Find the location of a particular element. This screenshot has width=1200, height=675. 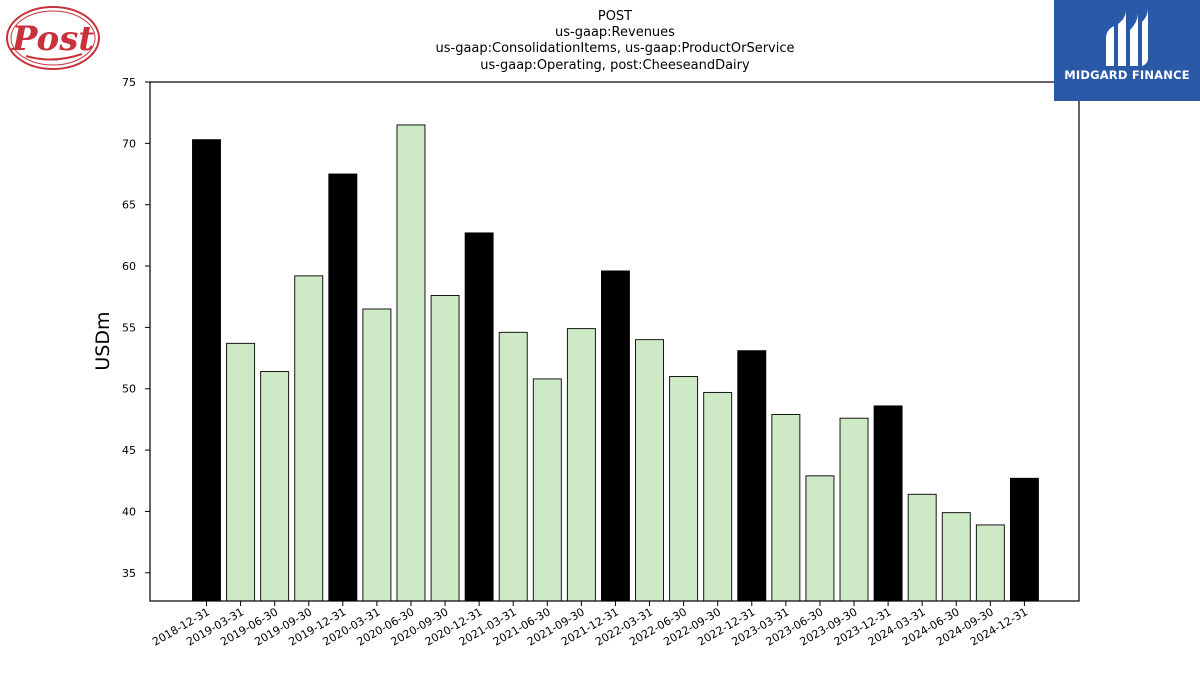

midgard-mark-icon is located at coordinates (1127, 37).